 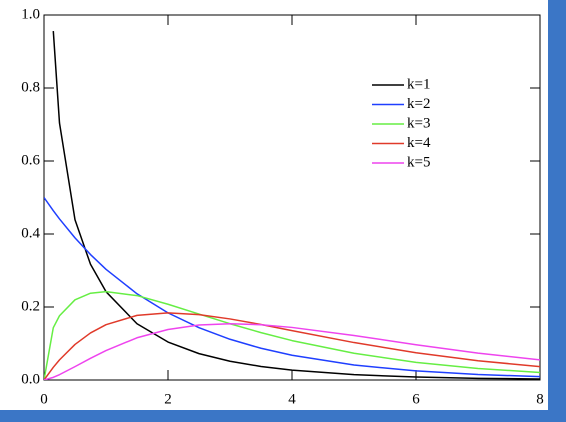 I want to click on x-tick-label: 4, so click(x=292, y=399).